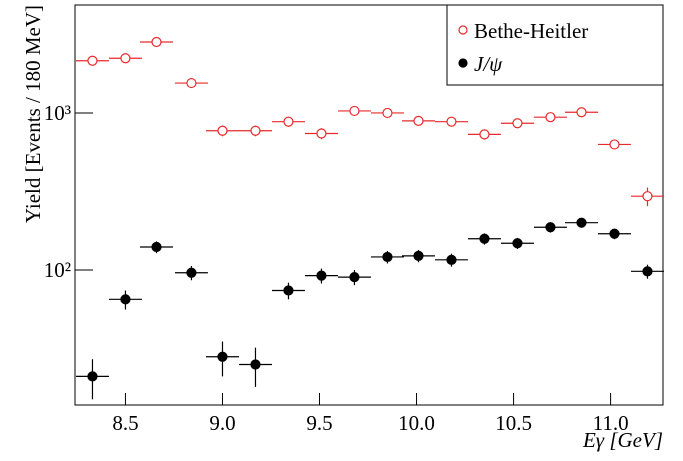 The height and width of the screenshot is (461, 683). What do you see at coordinates (531, 31) in the screenshot?
I see `legend-label: Bethe-Heitler` at bounding box center [531, 31].